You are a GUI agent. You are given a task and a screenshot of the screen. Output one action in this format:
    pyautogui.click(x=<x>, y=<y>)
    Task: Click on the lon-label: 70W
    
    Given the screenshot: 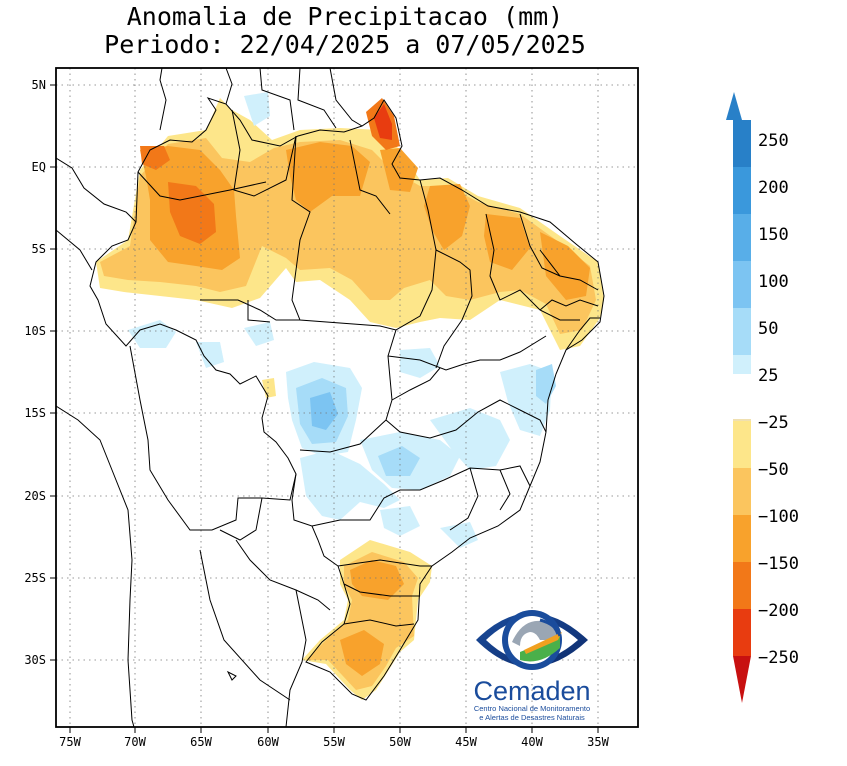 What is the action you would take?
    pyautogui.click(x=135, y=742)
    